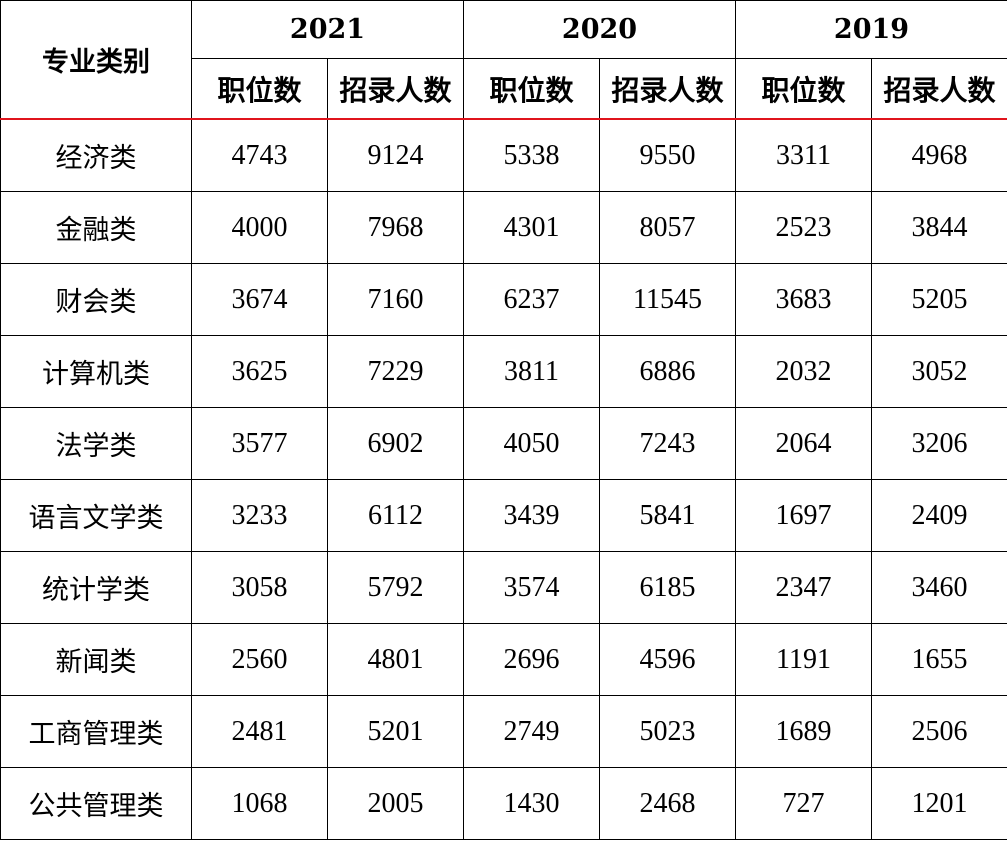 The image size is (1007, 841). Describe the element at coordinates (395, 299) in the screenshot. I see `recruits-2021-cell: 7160` at that location.